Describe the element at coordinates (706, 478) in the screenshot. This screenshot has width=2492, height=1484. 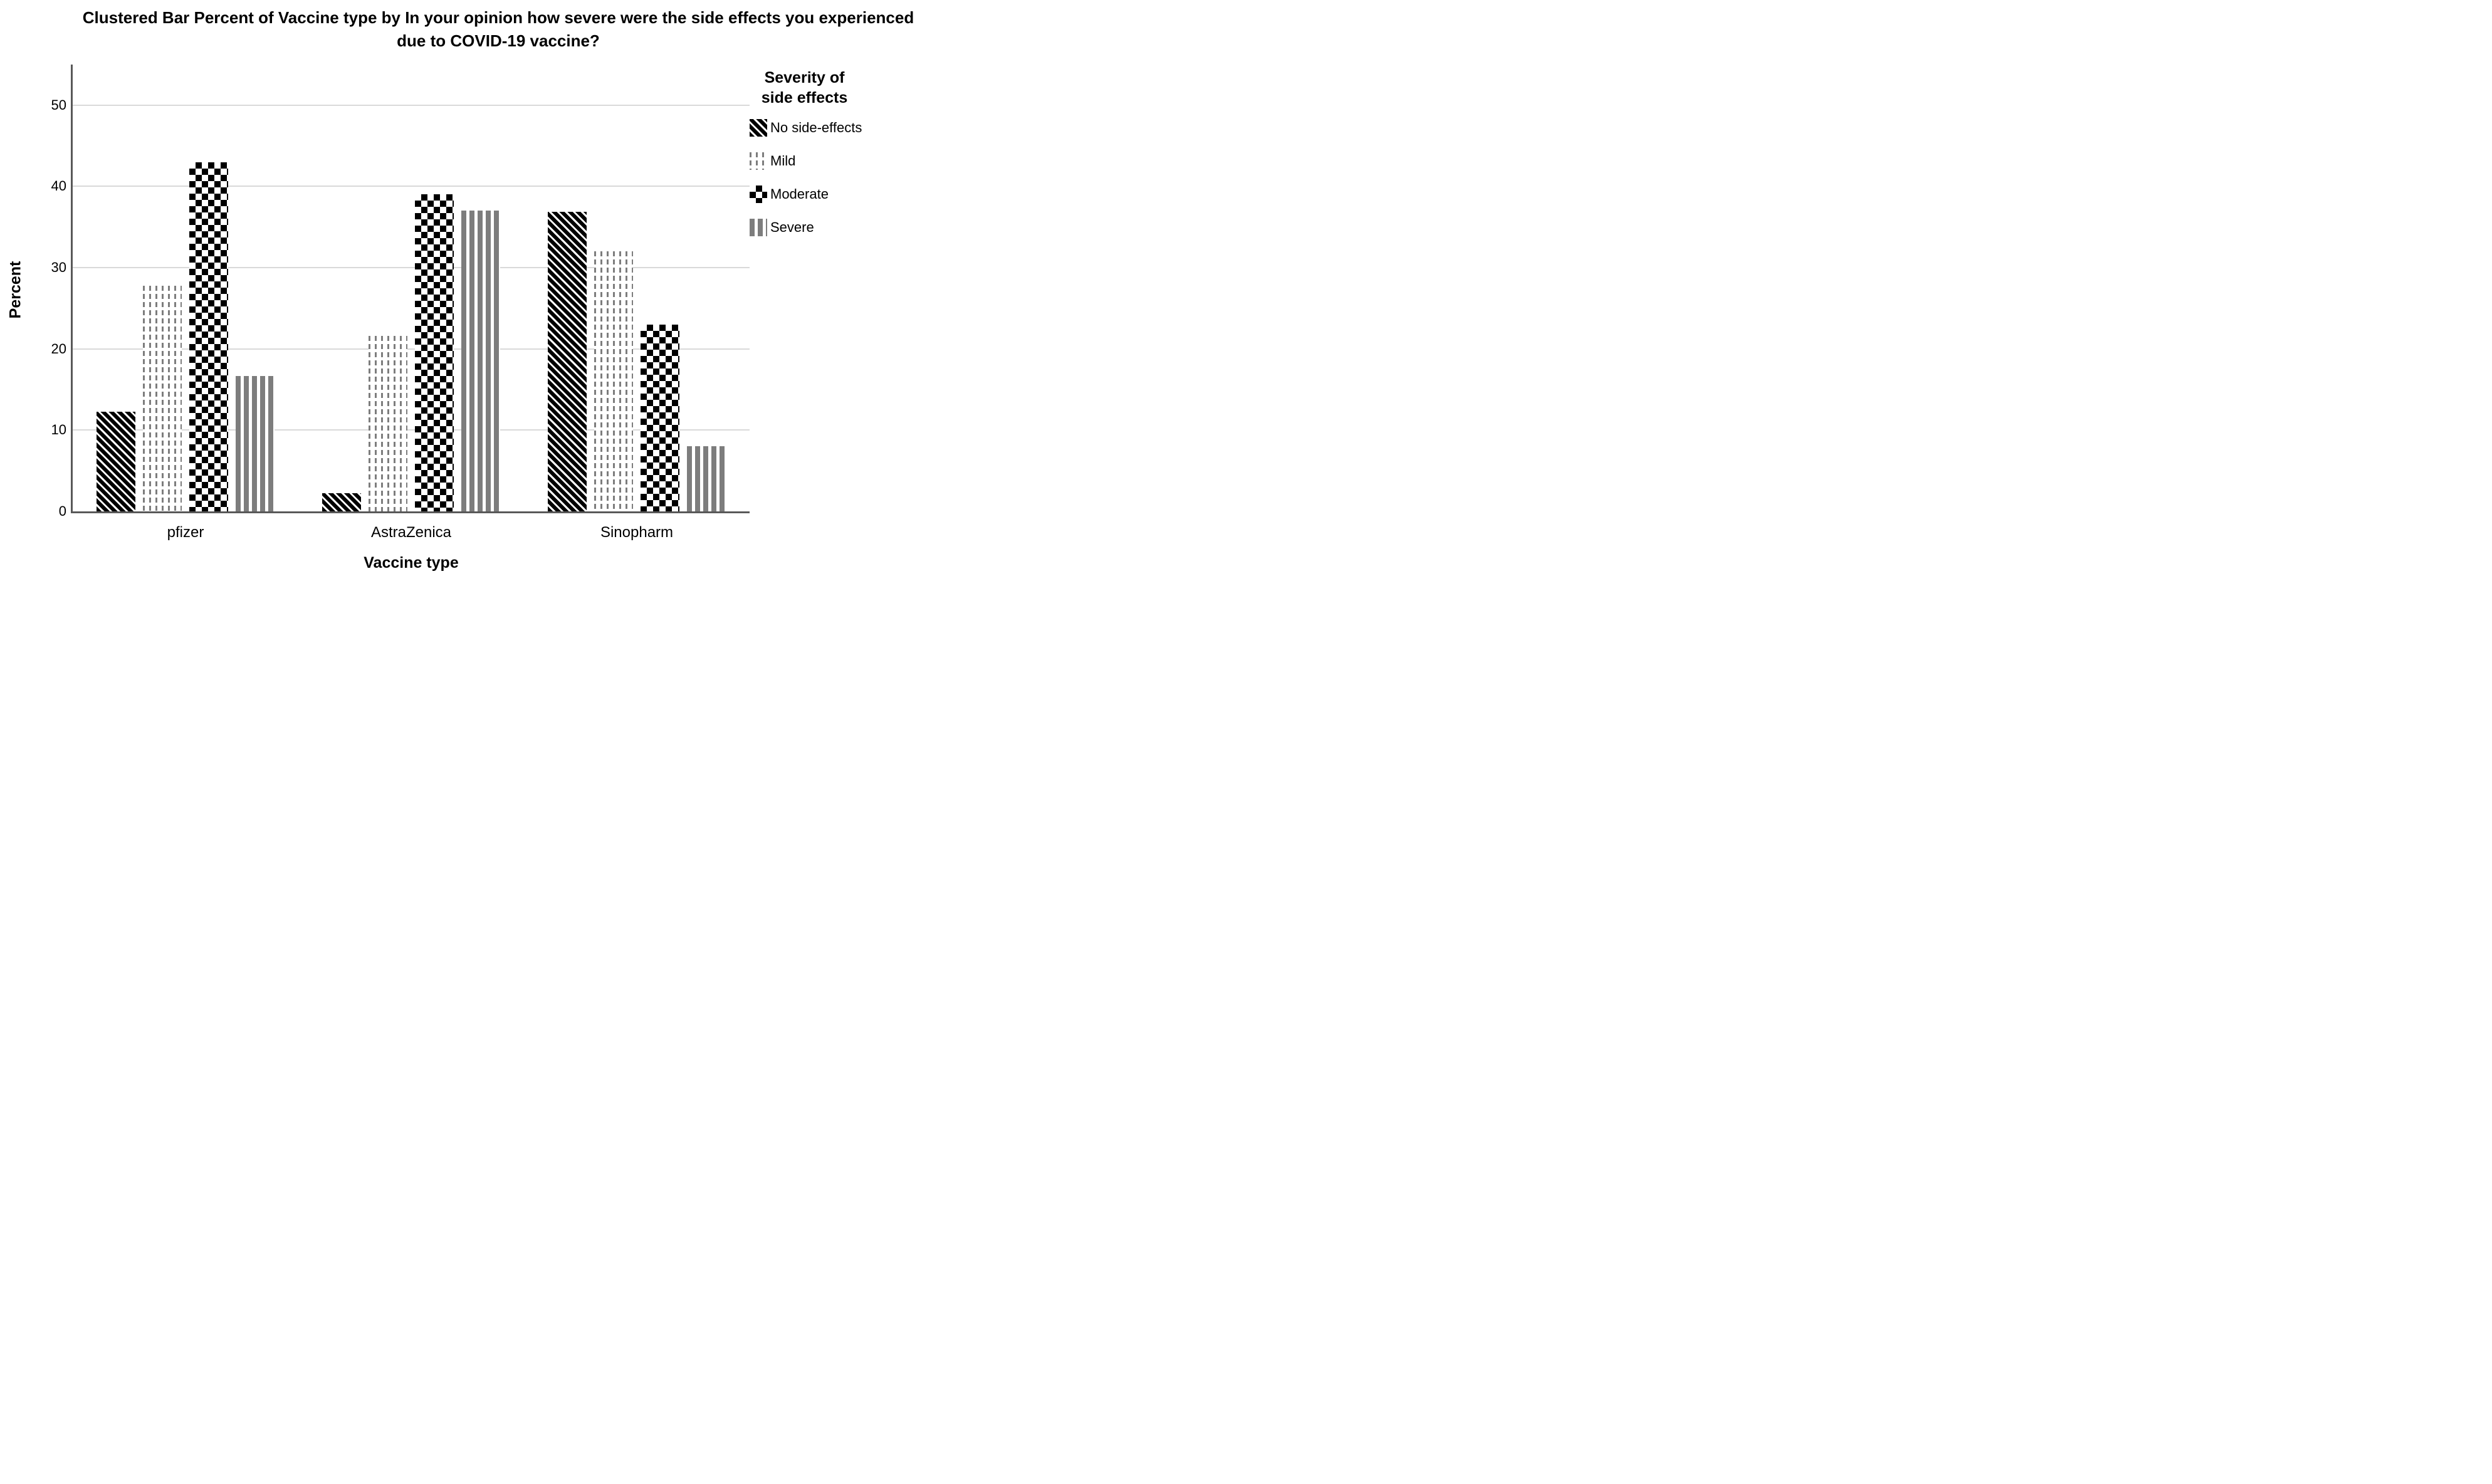
I see `bar-sinopharm-severe` at that location.